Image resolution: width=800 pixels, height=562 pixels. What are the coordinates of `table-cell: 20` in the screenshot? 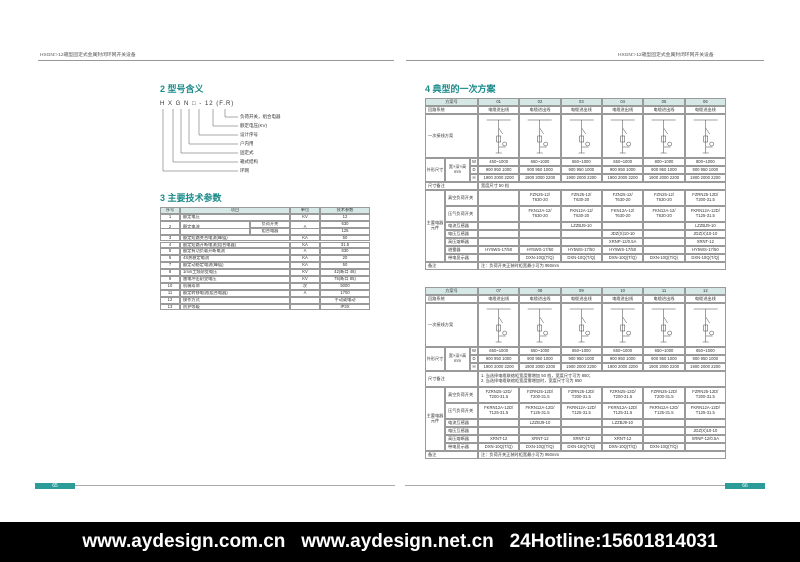 It's located at (345, 259).